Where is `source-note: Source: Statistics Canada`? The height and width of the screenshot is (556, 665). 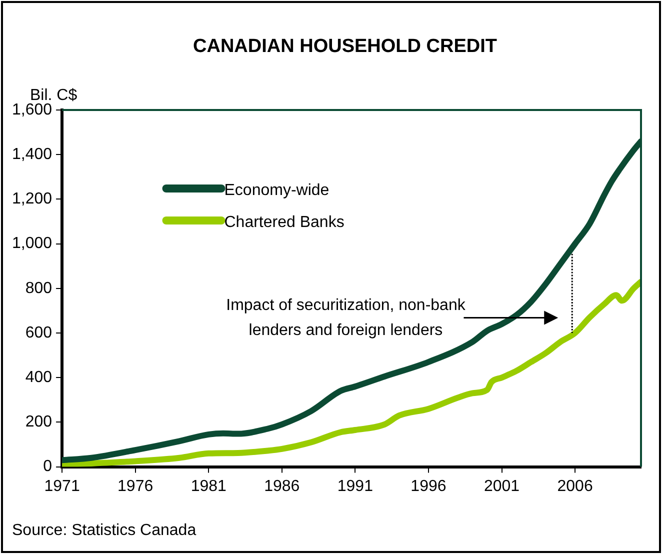
source-note: Source: Statistics Canada is located at coordinates (104, 531).